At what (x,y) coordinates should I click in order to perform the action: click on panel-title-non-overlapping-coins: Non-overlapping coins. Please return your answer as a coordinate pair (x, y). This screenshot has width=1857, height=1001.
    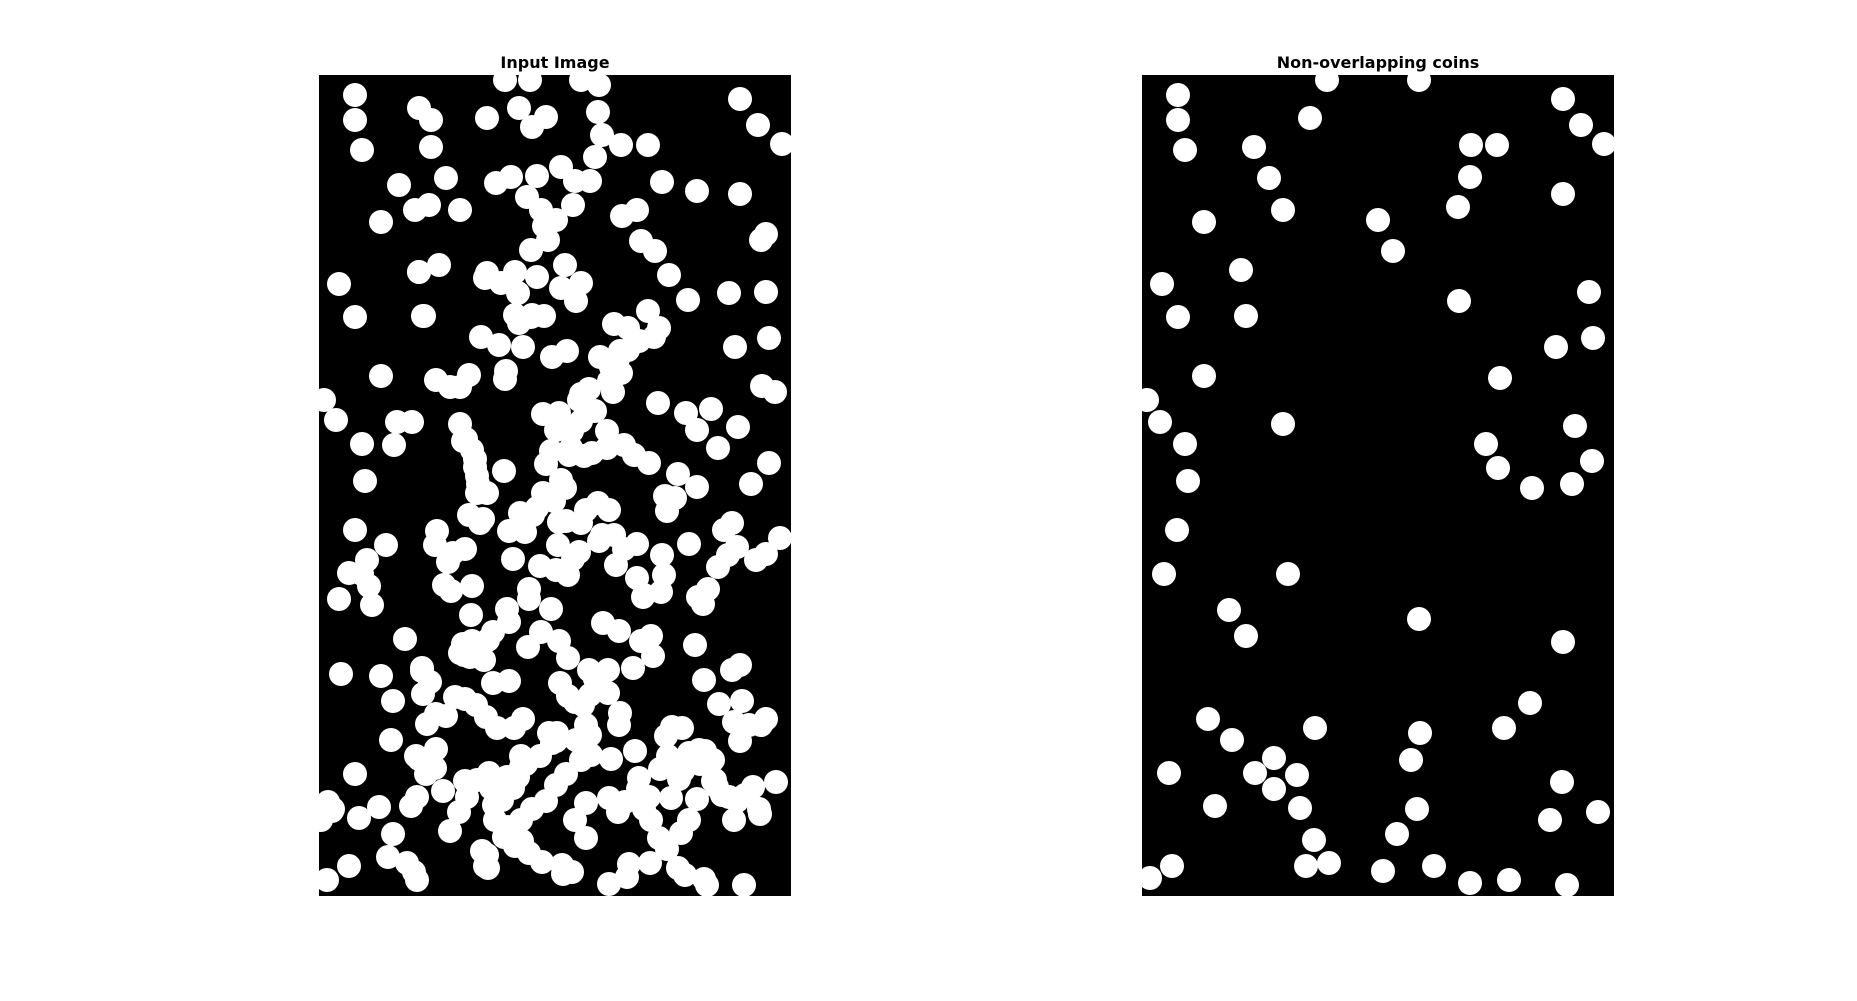
    Looking at the image, I should click on (1378, 62).